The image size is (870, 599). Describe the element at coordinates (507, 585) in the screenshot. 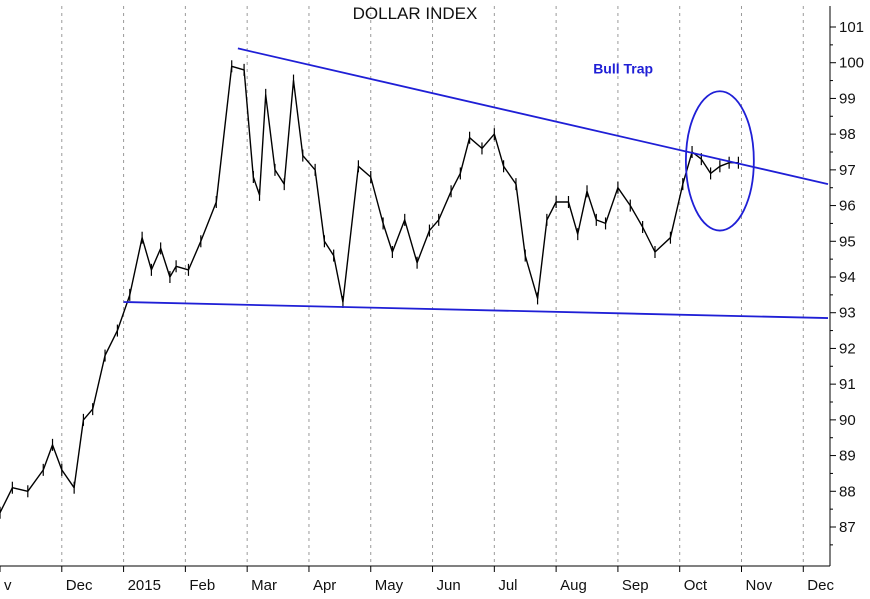

I see `x-tick-label-8: Jul` at that location.